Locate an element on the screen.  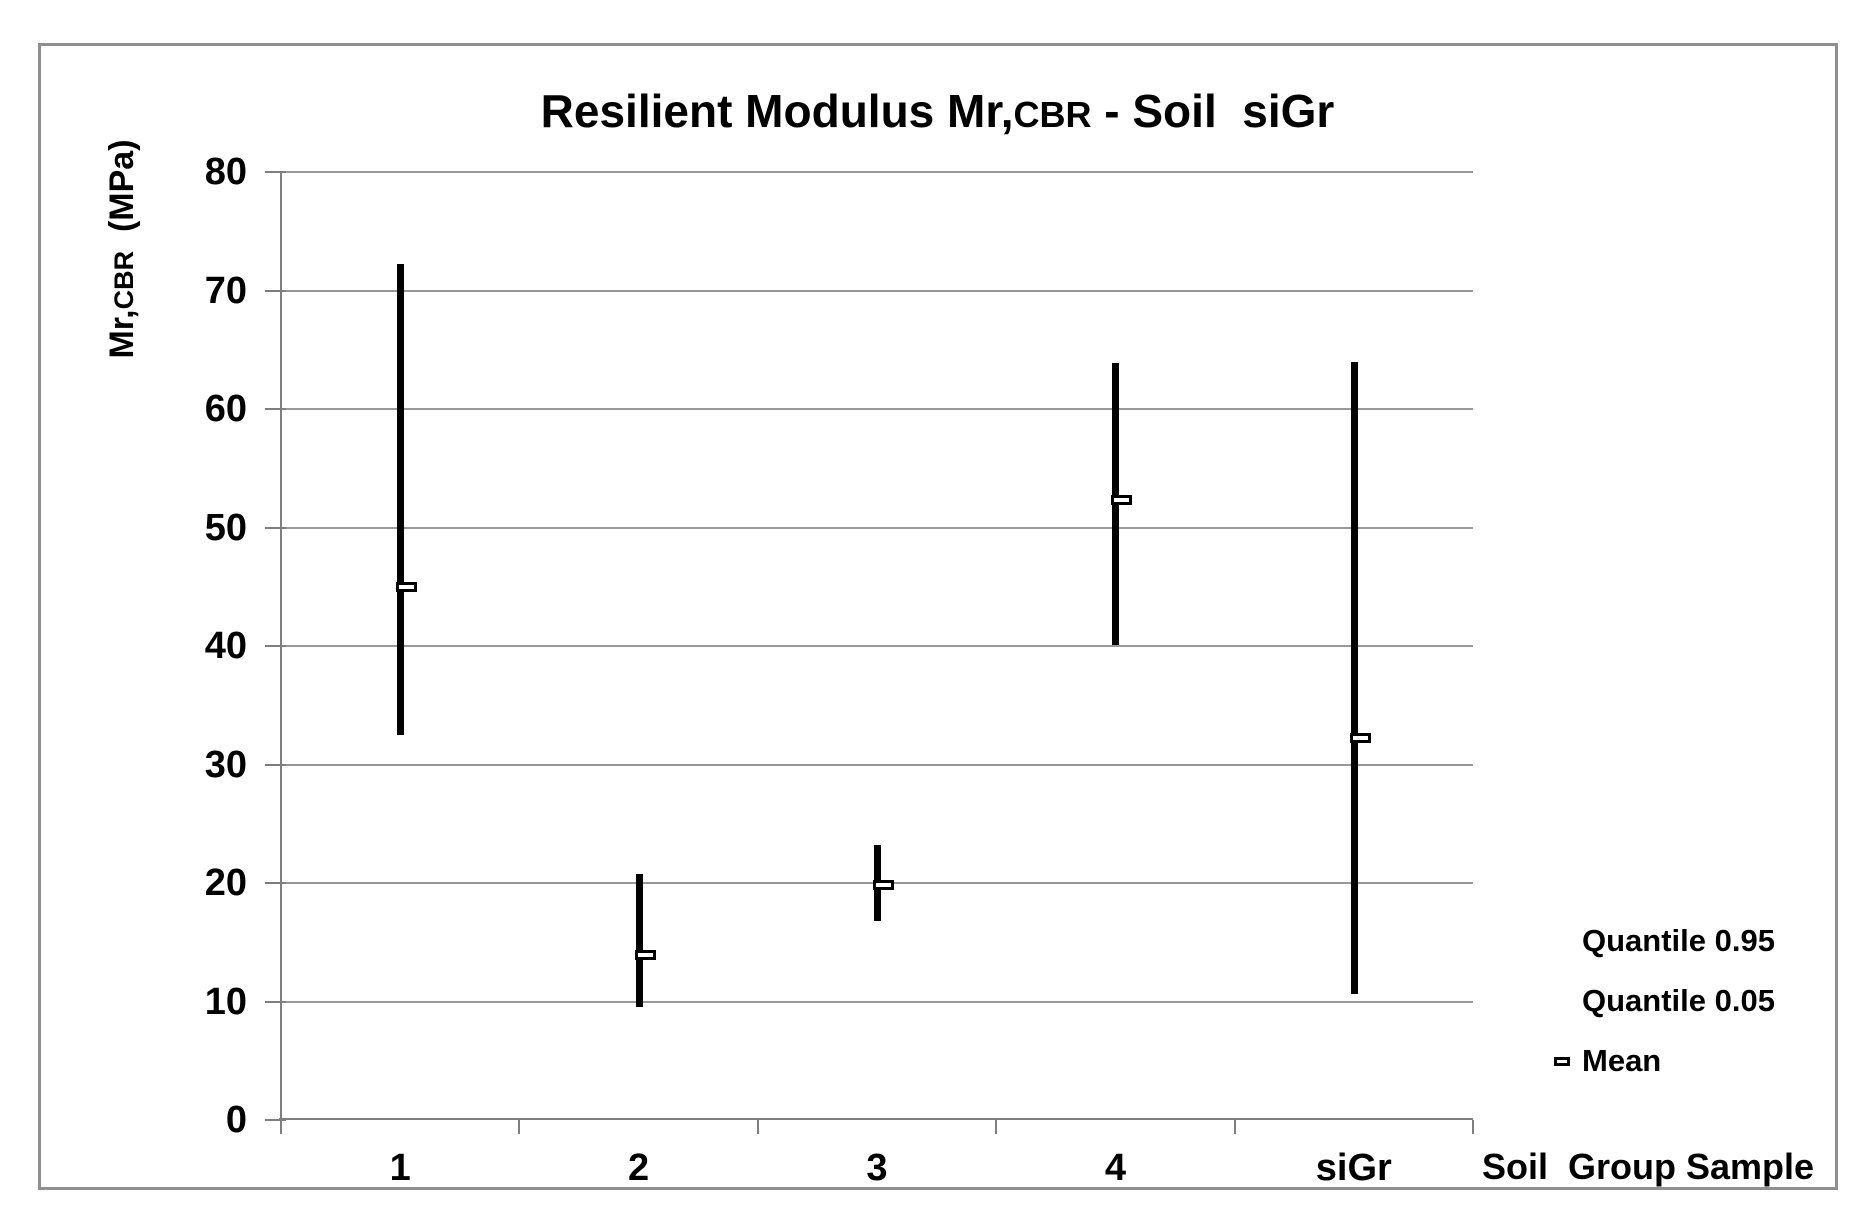
legend-item: Quantile 0.05 is located at coordinates (1664, 1001).